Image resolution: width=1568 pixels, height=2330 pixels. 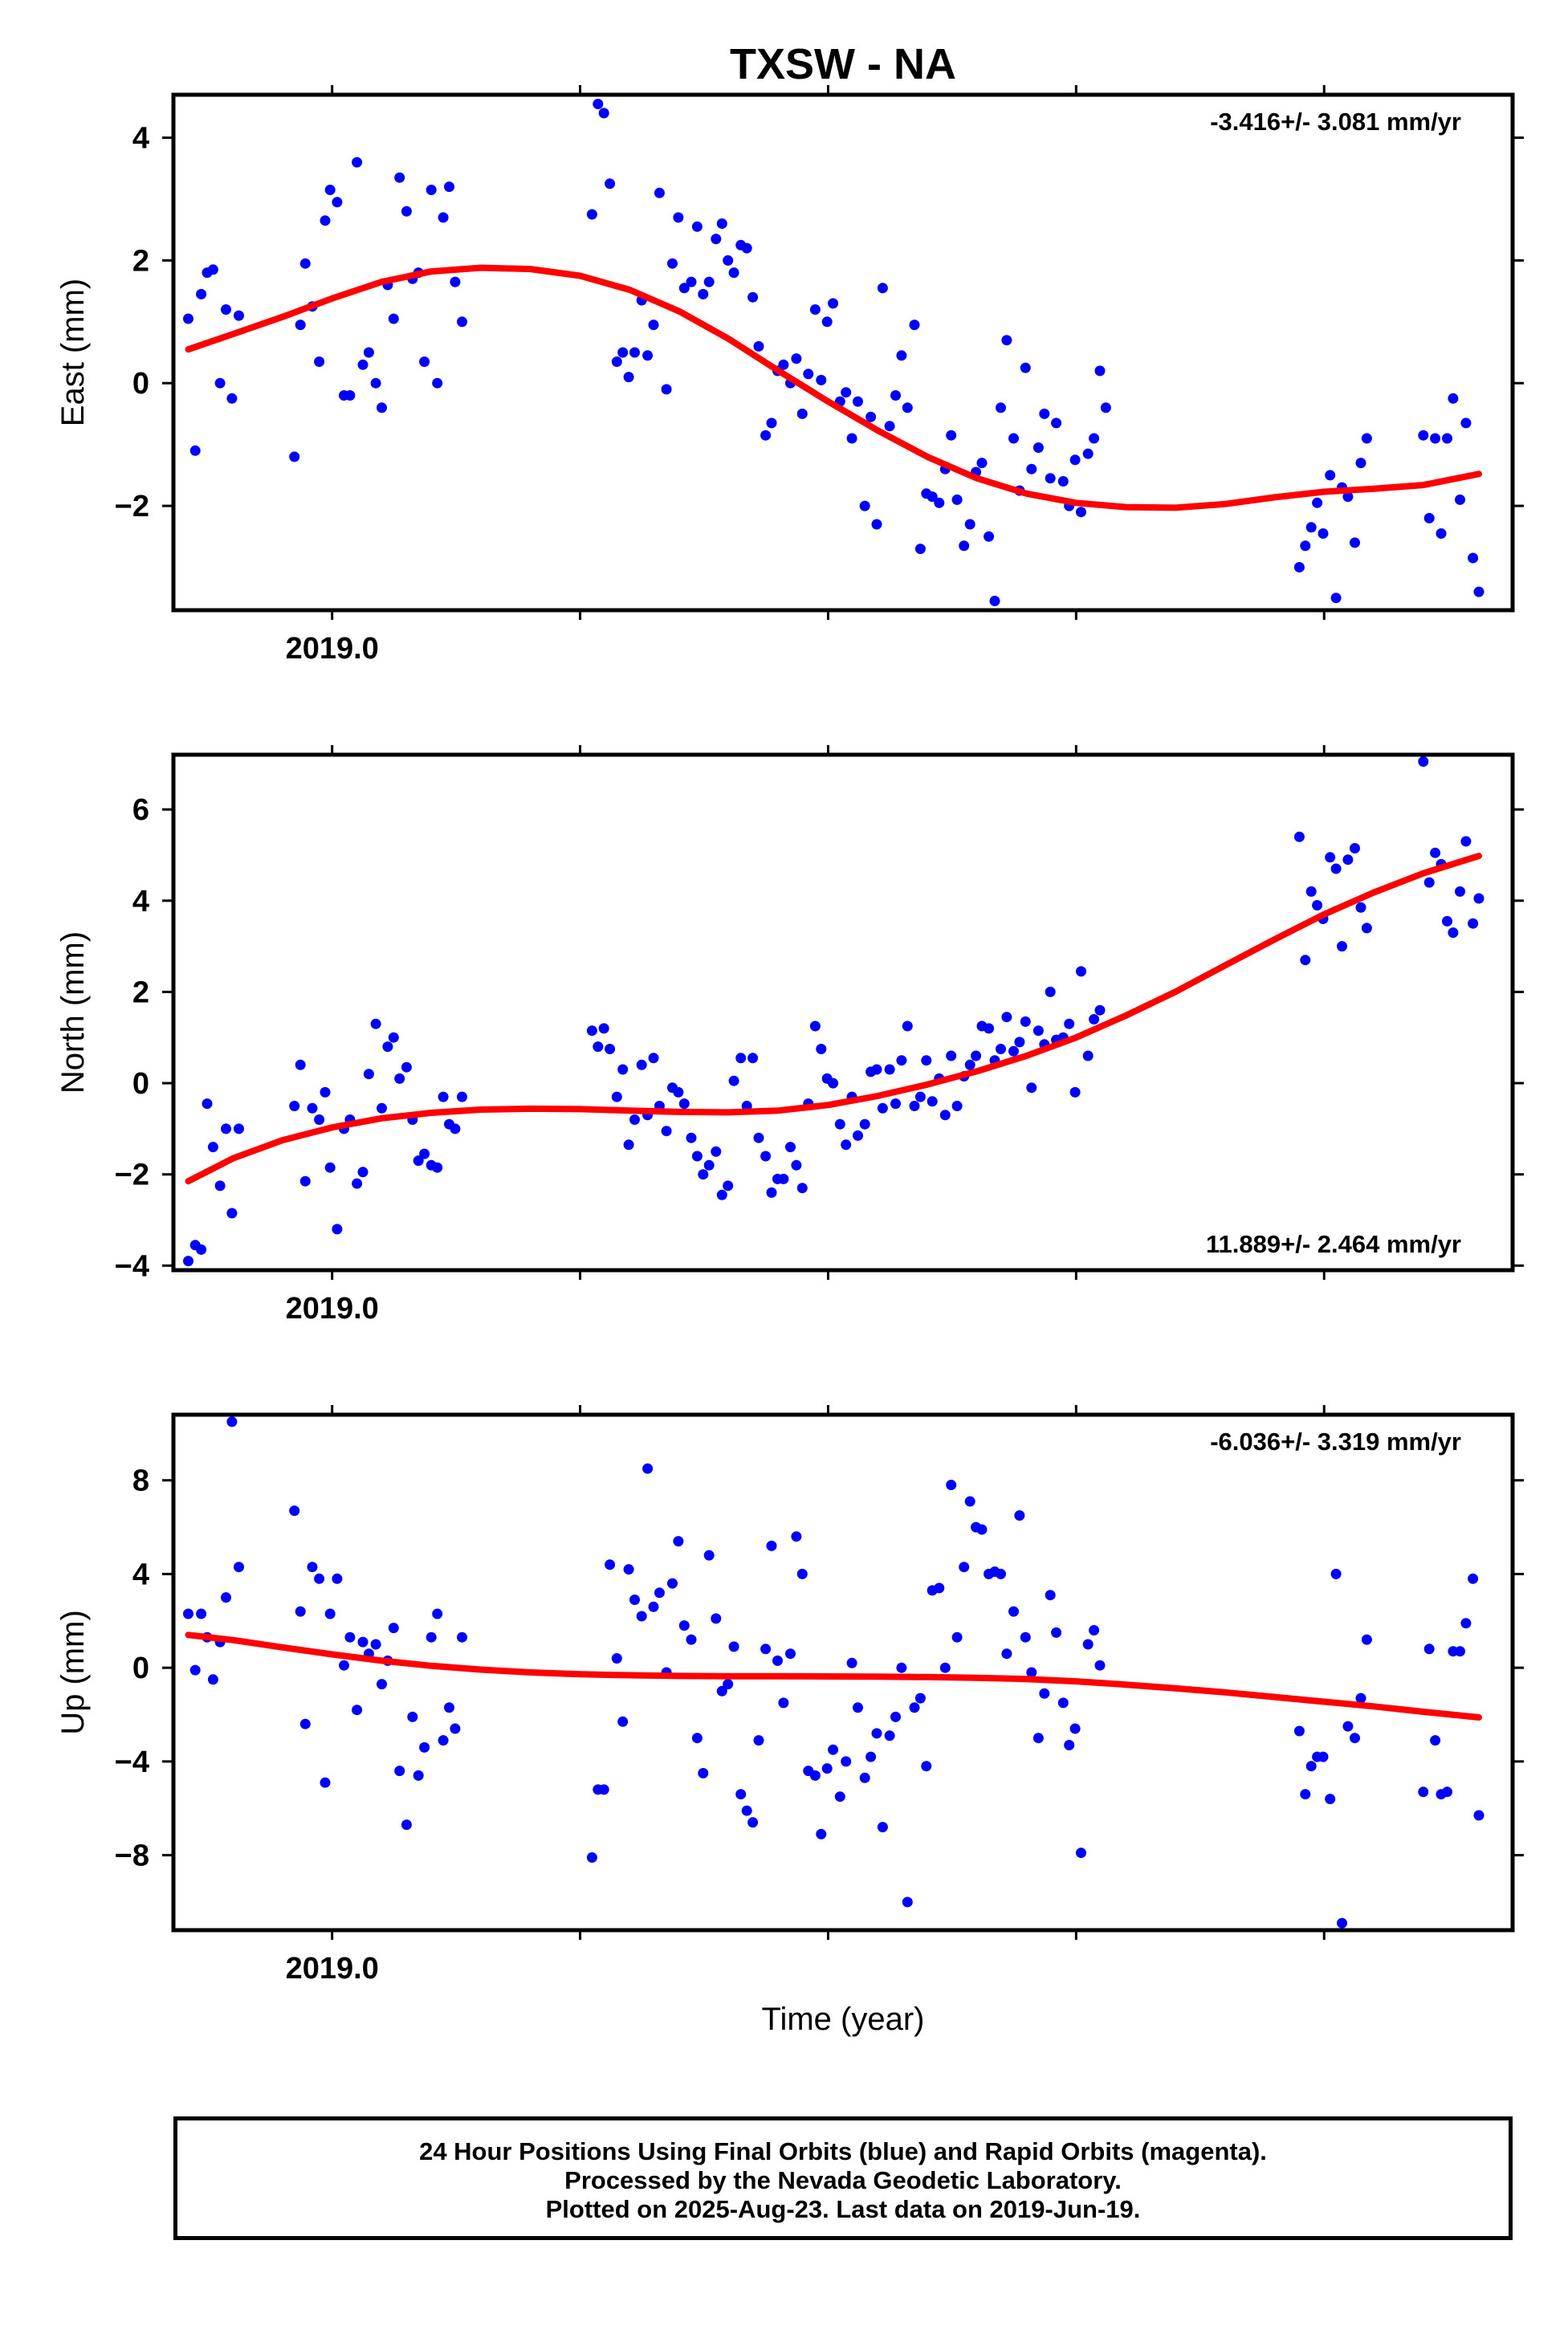 I want to click on velocity-rate-label: -3.416+/- 3.081 mm/yr, so click(x=1335, y=122).